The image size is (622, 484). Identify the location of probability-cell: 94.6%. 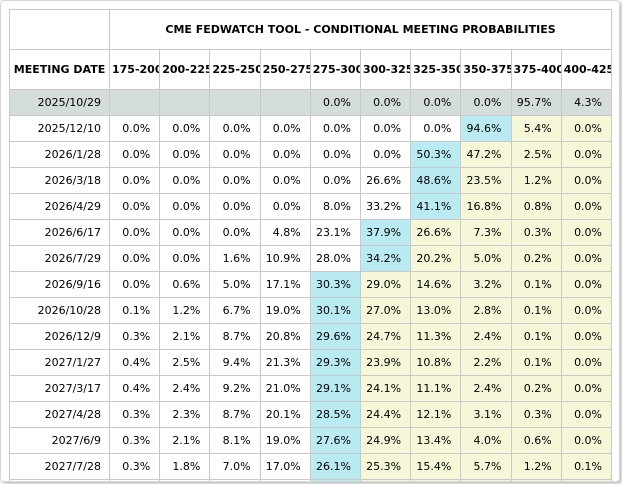
(486, 128).